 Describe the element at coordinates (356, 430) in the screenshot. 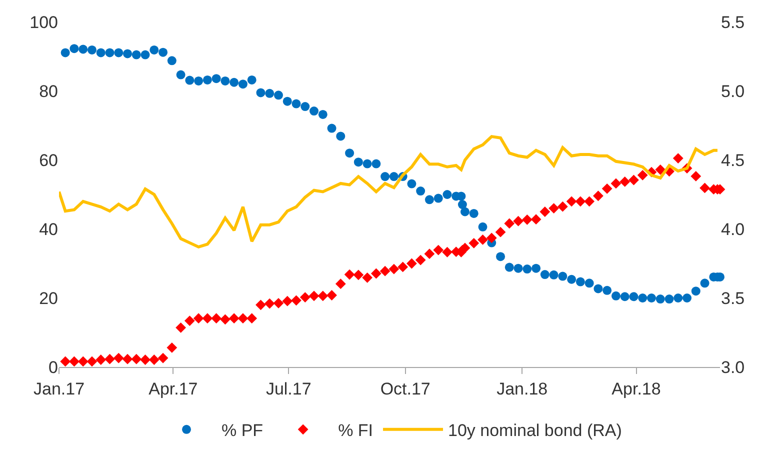

I see `legend-label: % FI` at that location.